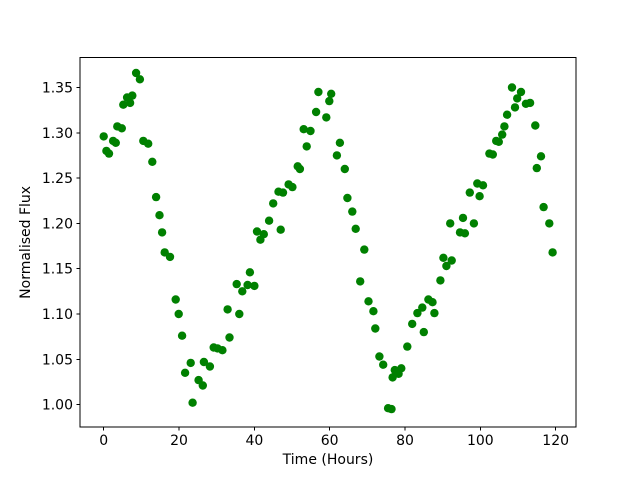 This screenshot has height=480, width=640. Describe the element at coordinates (26, 242) in the screenshot. I see `y-axis-label: Normalised Flux` at that location.